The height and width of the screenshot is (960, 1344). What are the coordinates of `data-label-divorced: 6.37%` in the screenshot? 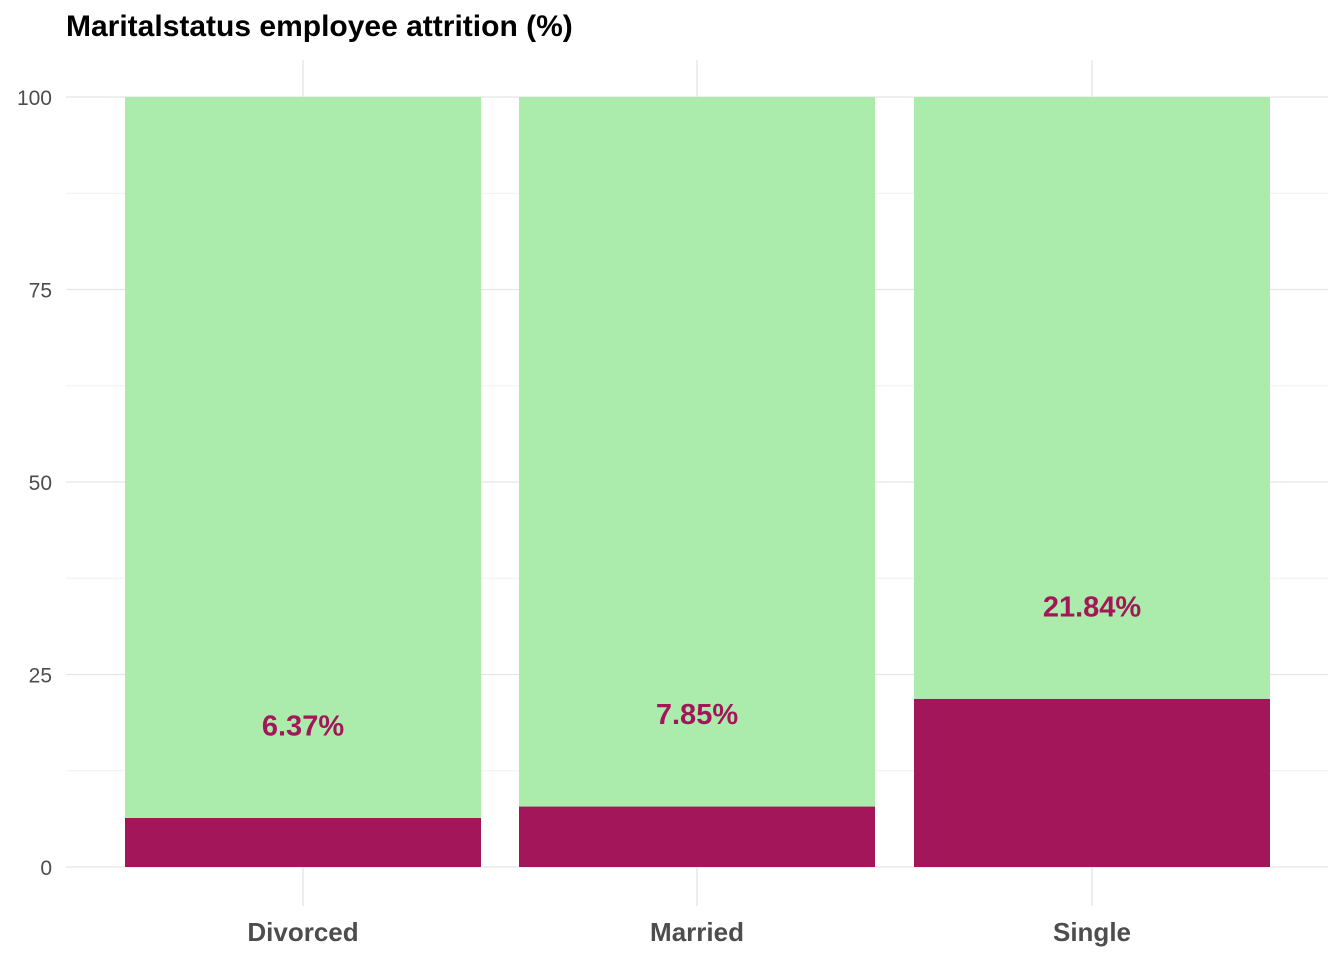 It's located at (303, 727).